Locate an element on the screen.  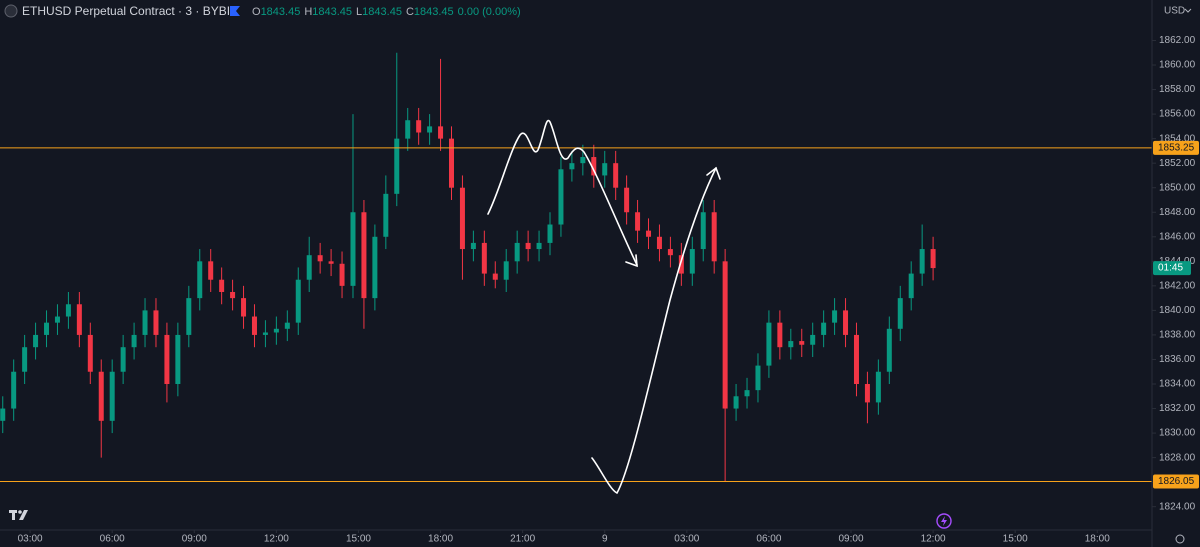
settings-icon is located at coordinates (1180, 539).